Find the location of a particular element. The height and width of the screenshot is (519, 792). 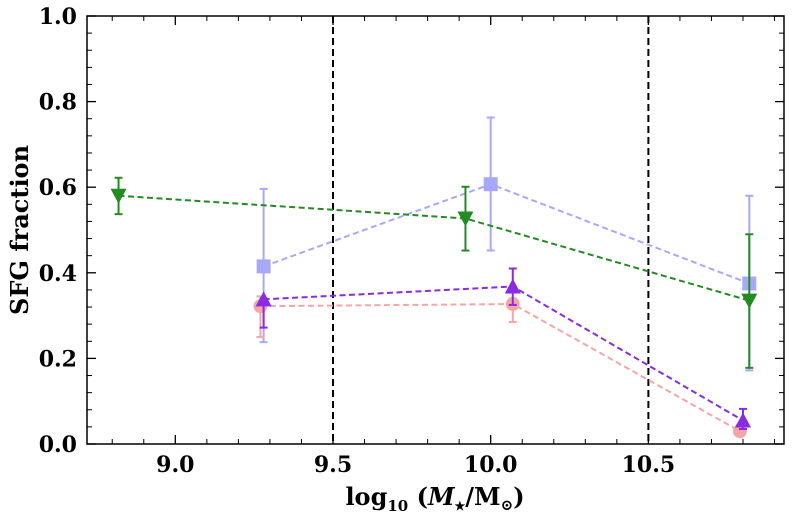

y-axis-label: SFG fraction is located at coordinates (19, 230).